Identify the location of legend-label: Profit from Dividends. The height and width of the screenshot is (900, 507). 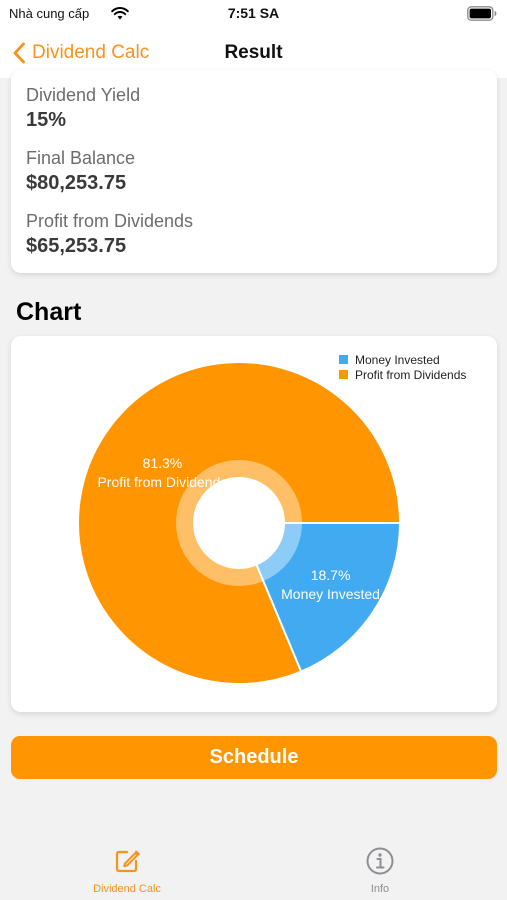
(411, 374).